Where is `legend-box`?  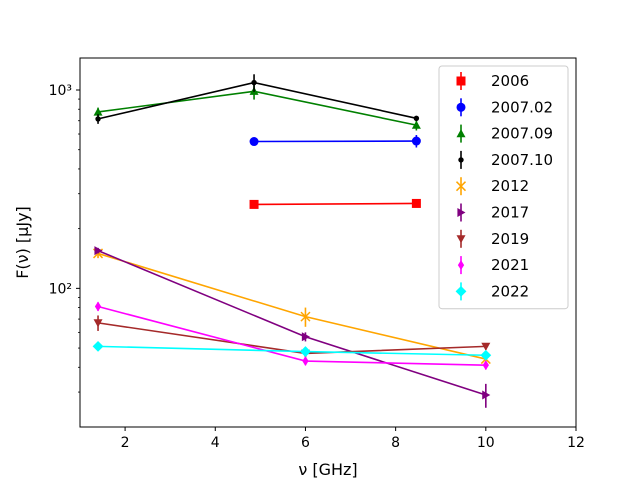 legend-box is located at coordinates (503, 187).